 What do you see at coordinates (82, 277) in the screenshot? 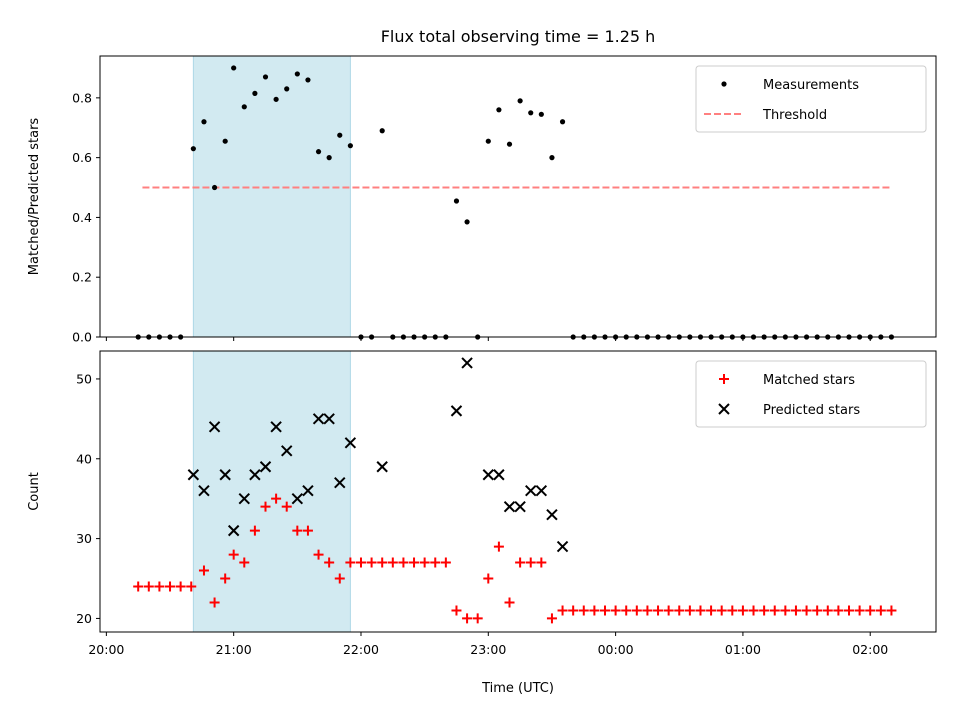
I see `y-tick-label: 0.2` at bounding box center [82, 277].